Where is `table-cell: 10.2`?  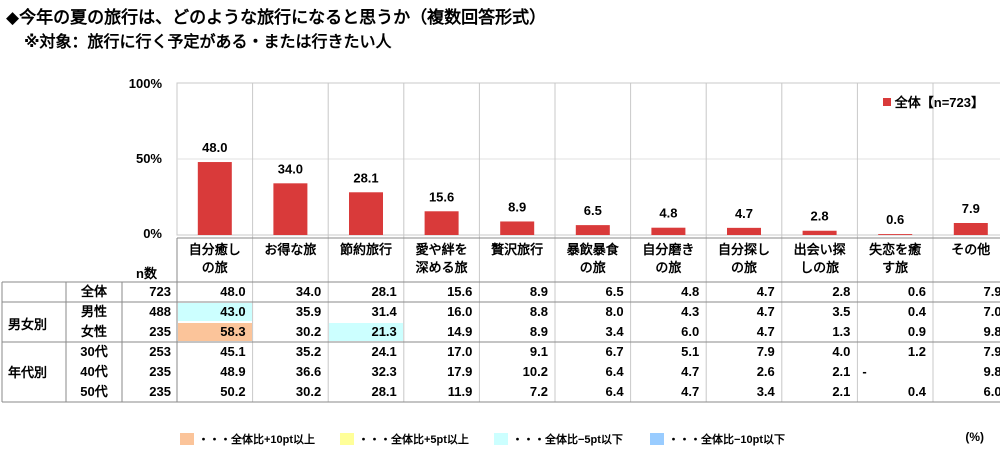 table-cell: 10.2 is located at coordinates (535, 371).